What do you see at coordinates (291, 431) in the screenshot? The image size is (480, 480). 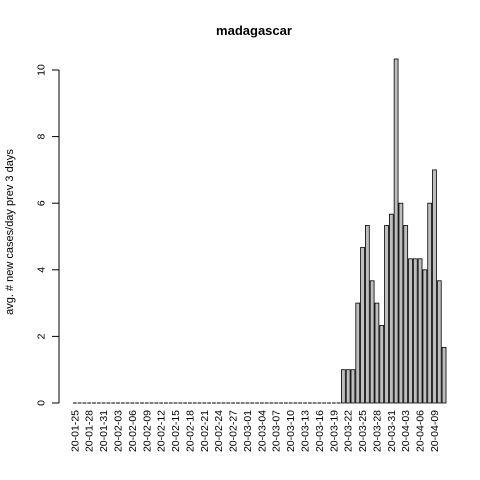 I see `x-tick-label: 20-03-10` at bounding box center [291, 431].